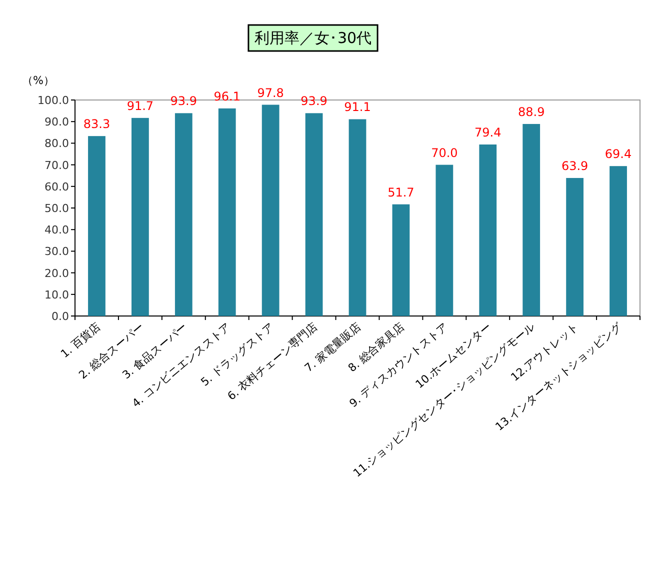  What do you see at coordinates (56, 230) in the screenshot?
I see `y-tick-label: 40.0` at bounding box center [56, 230].